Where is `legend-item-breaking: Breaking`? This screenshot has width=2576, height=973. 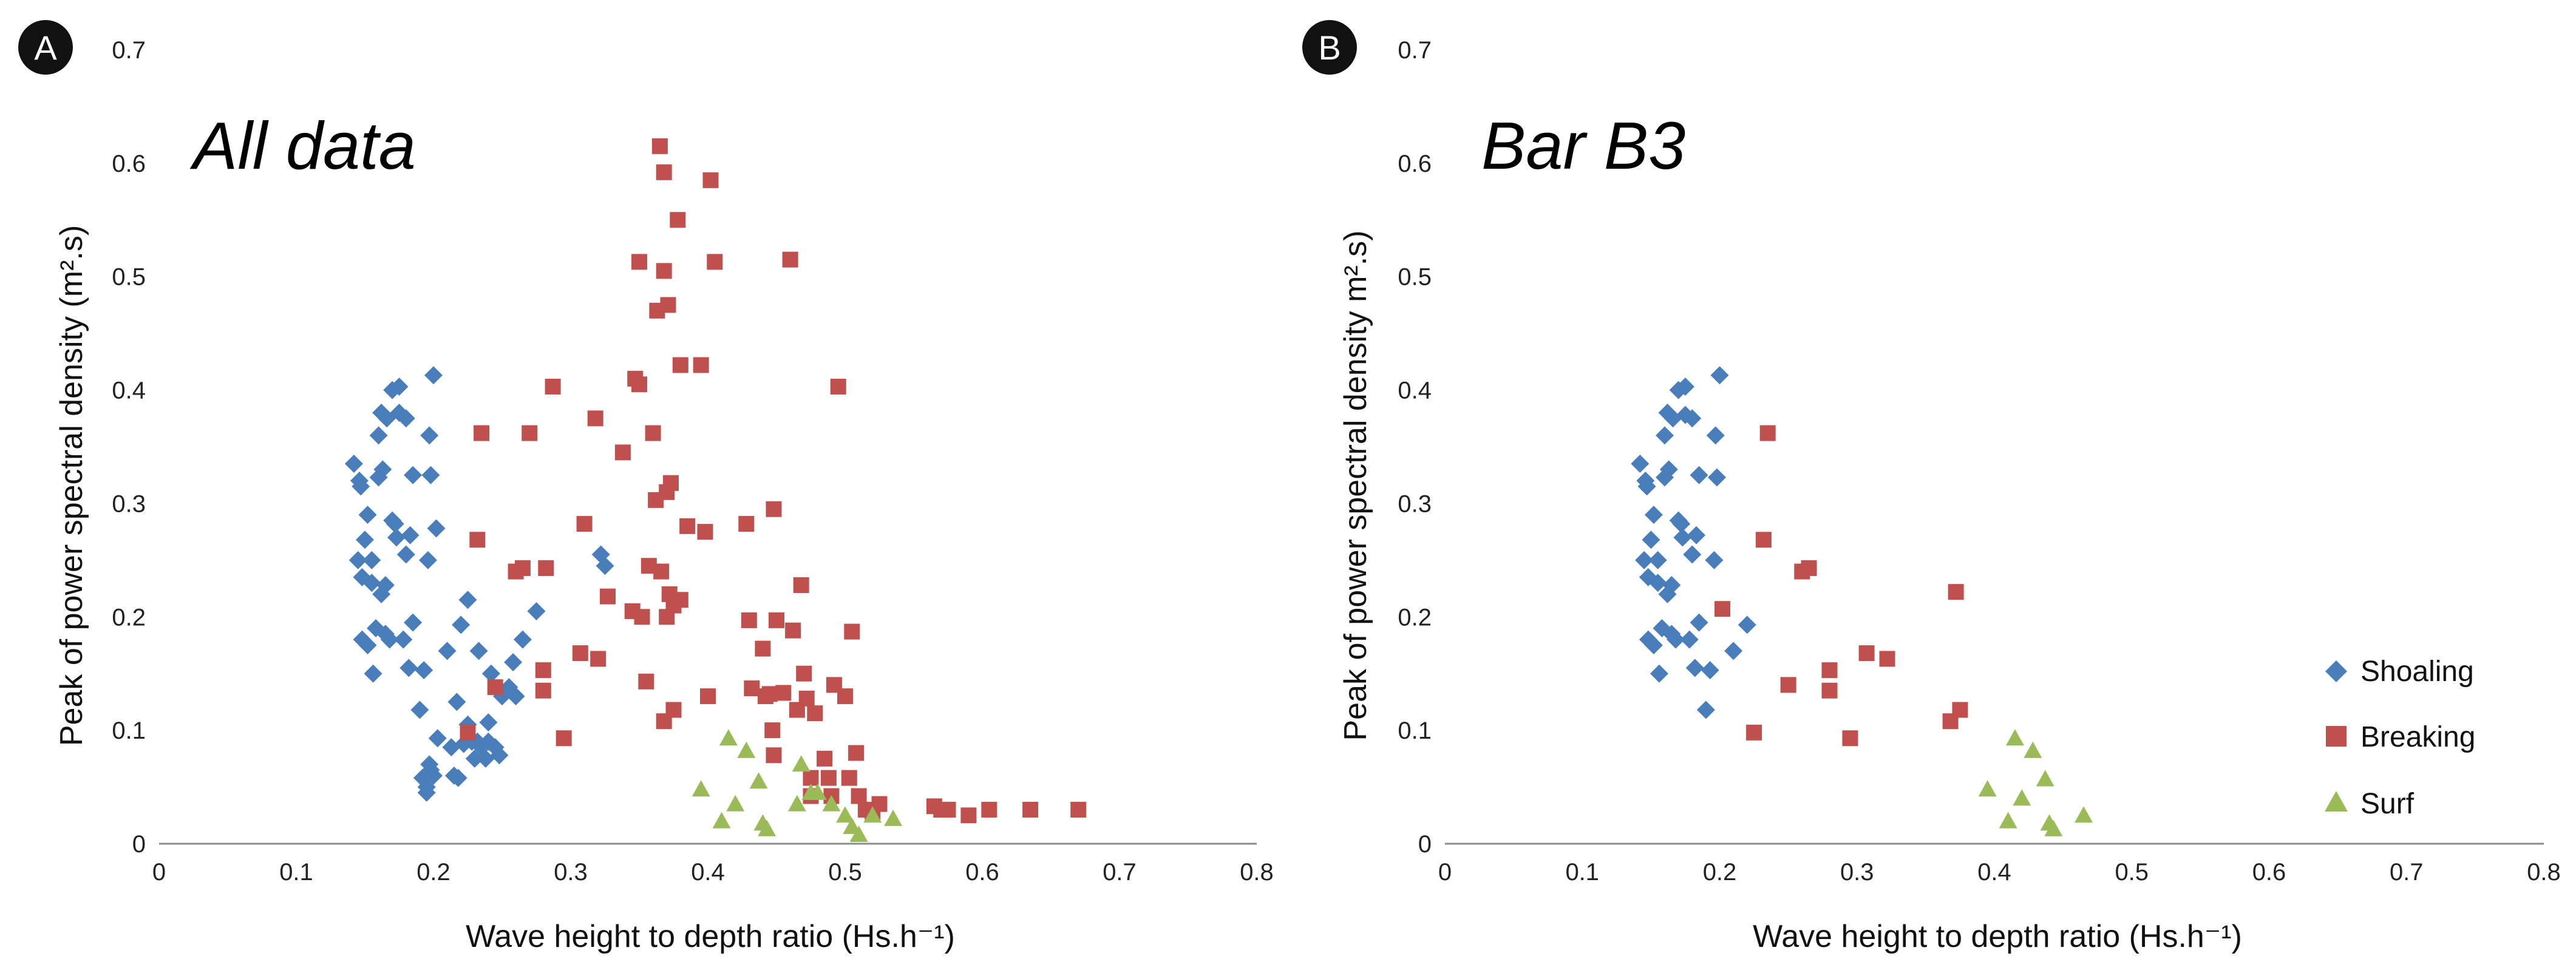
legend-item-breaking: Breaking is located at coordinates (2400, 737).